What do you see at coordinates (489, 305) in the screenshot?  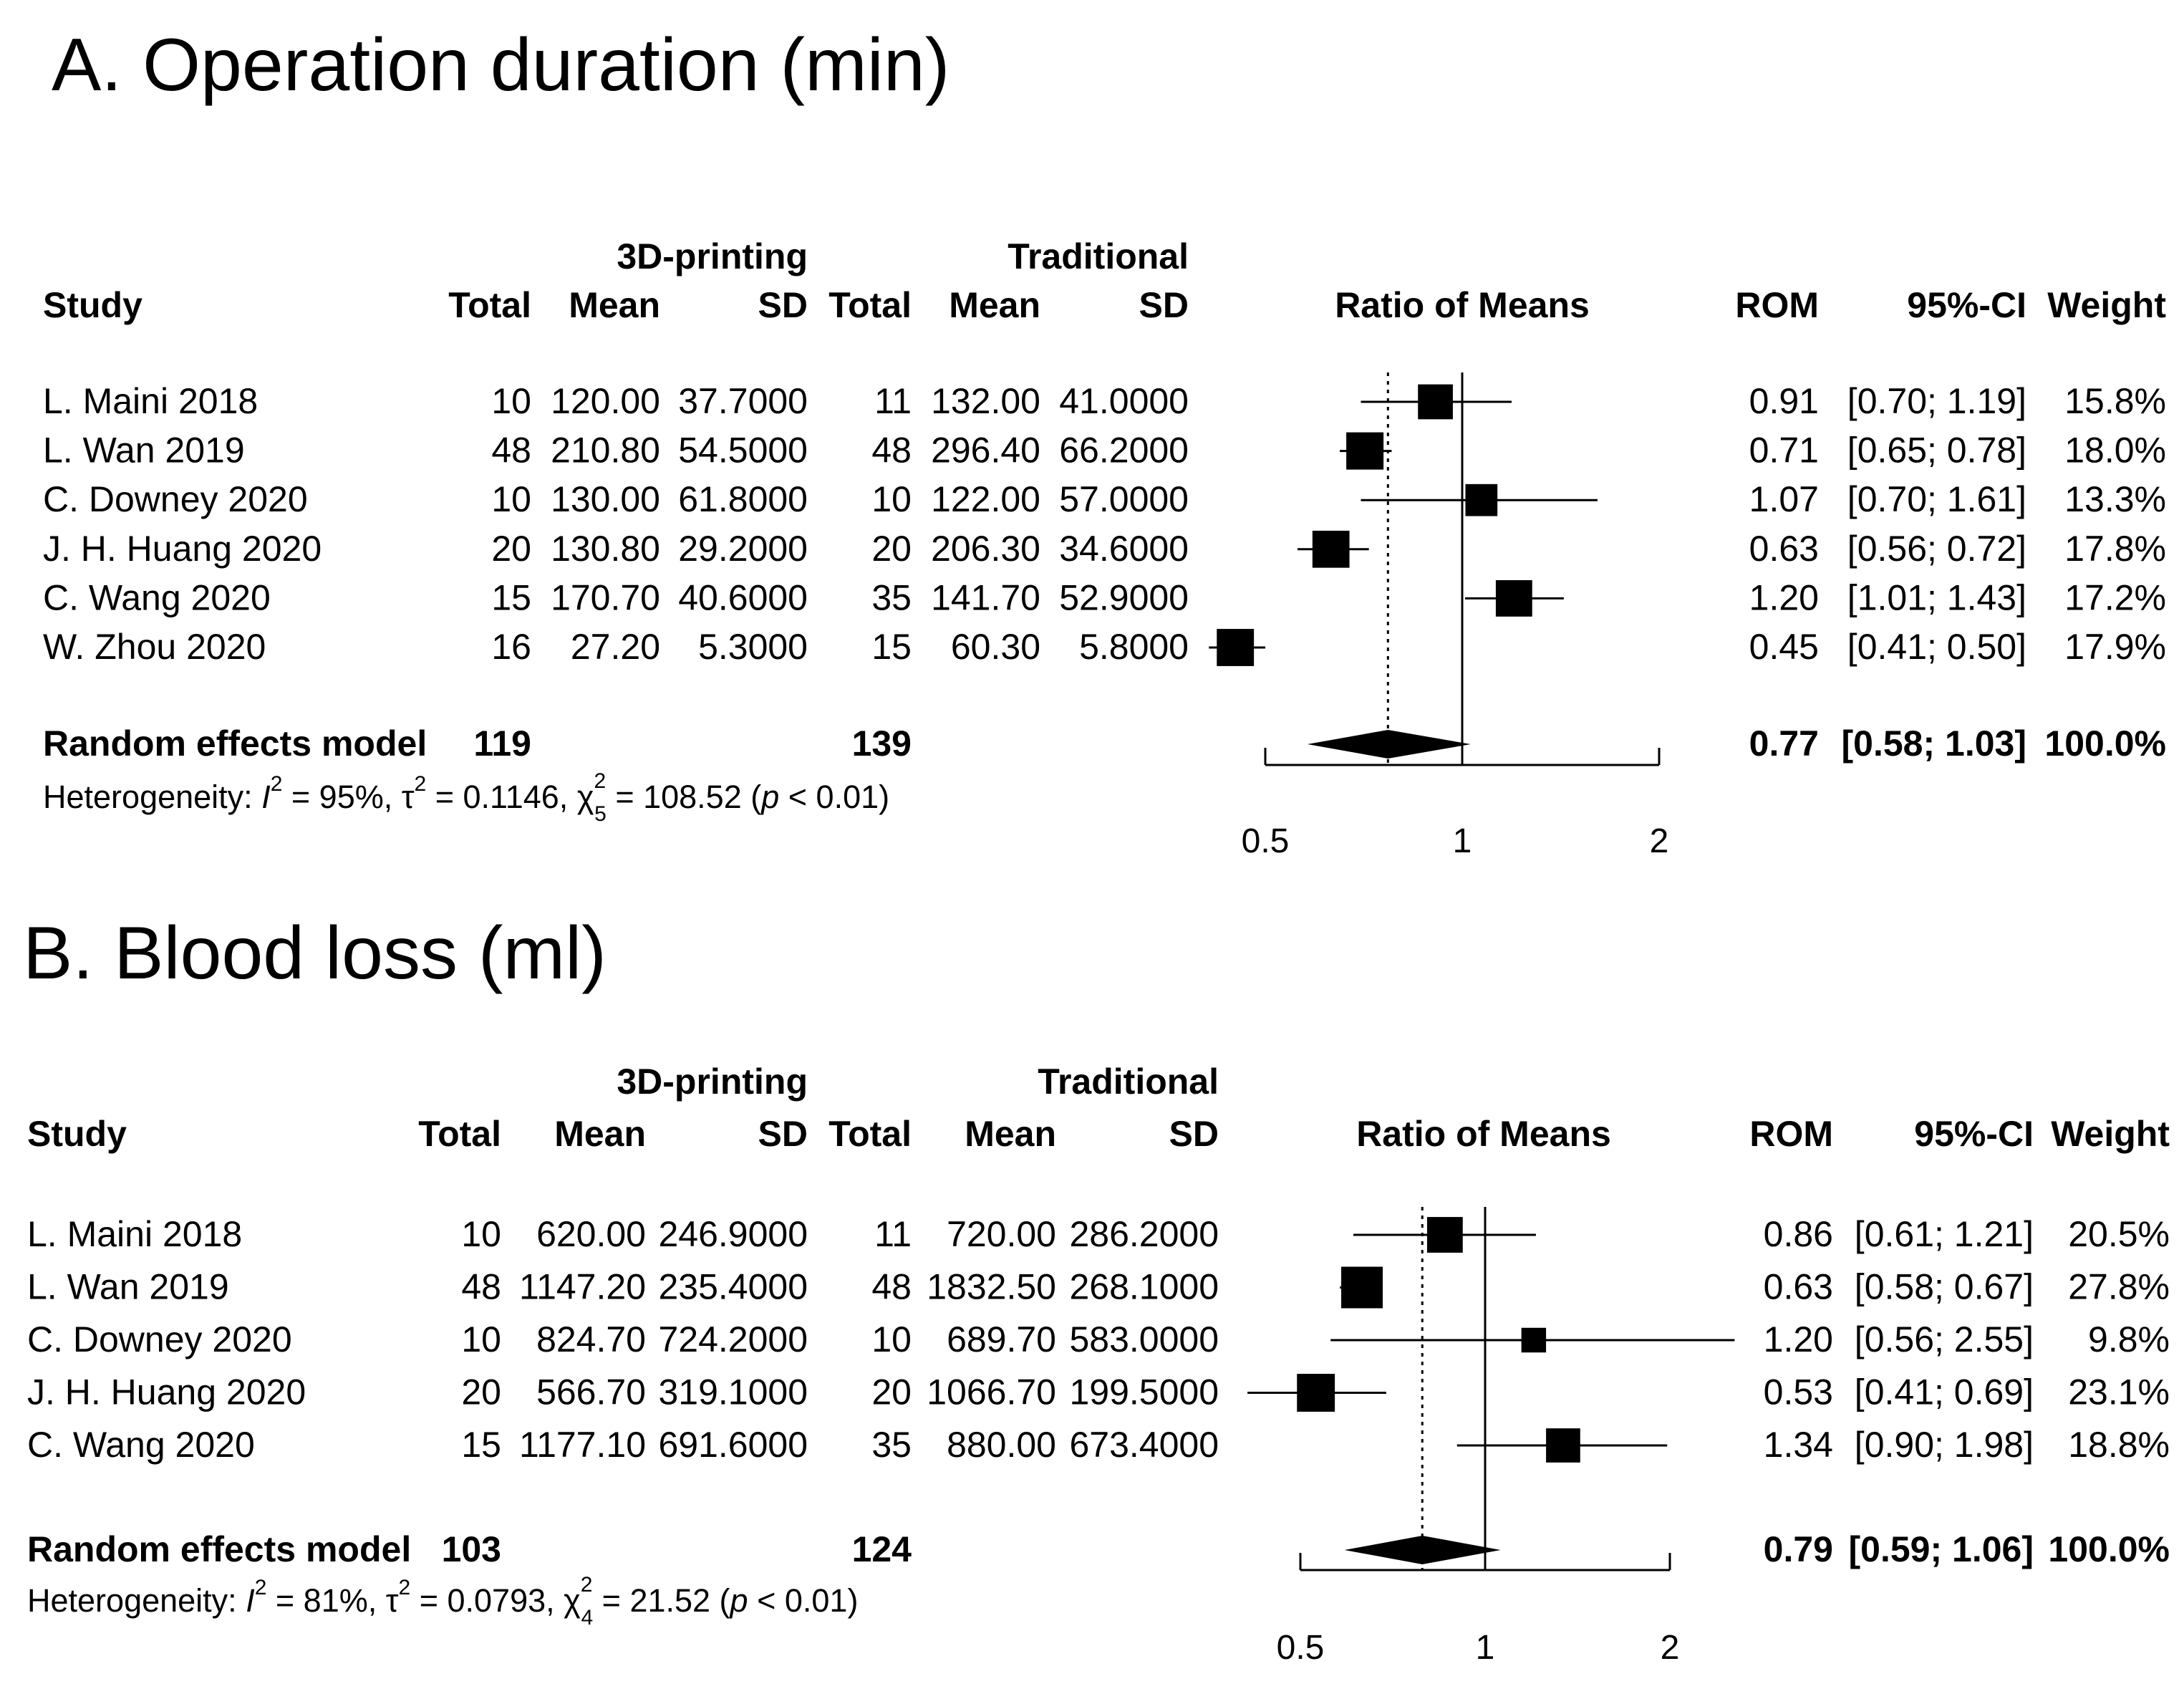 I see `col-header-exp-total: Total` at bounding box center [489, 305].